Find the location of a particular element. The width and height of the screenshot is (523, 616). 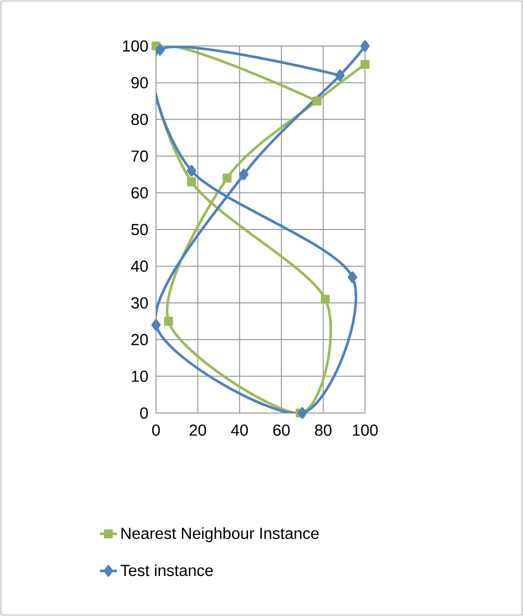

x-tick-label: 40 is located at coordinates (239, 430).